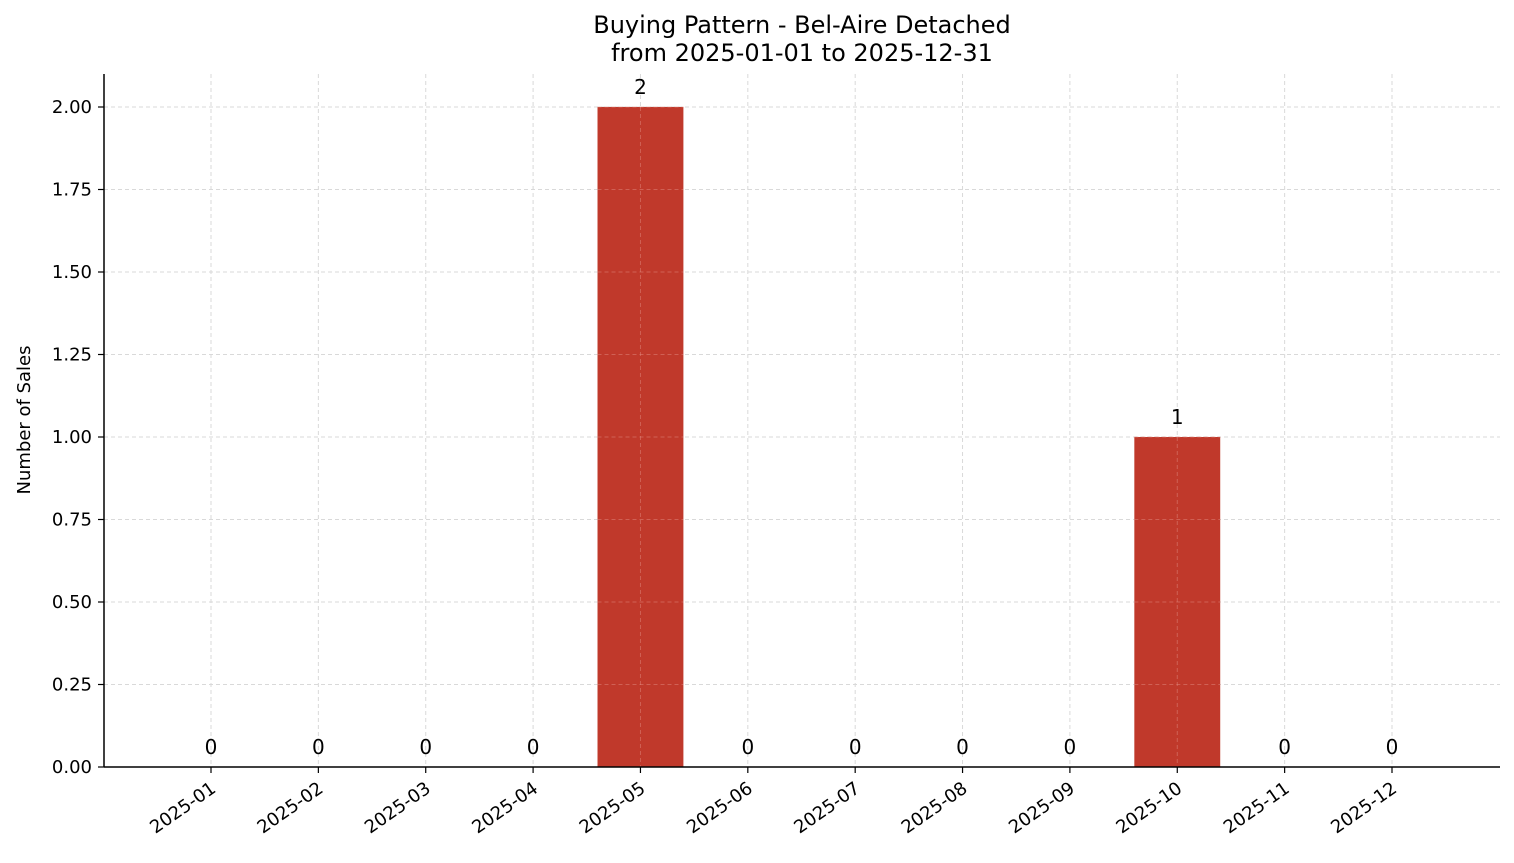 This screenshot has height=863, width=1514. Describe the element at coordinates (935, 808) in the screenshot. I see `x-tick-label: 2025-08` at that location.